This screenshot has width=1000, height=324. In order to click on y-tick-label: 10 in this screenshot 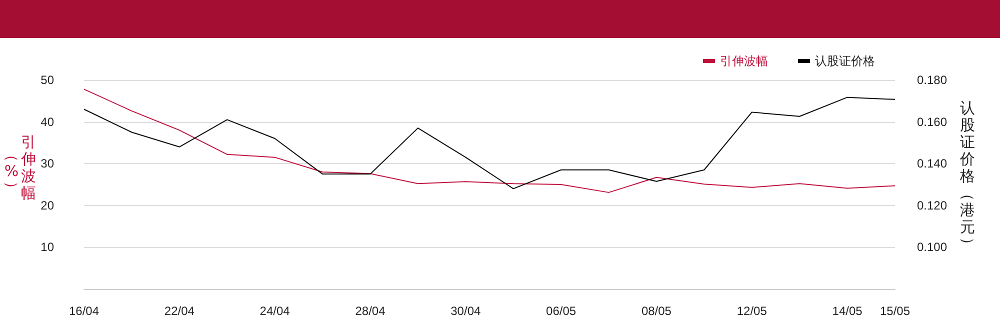, I will do `click(47, 247)`.